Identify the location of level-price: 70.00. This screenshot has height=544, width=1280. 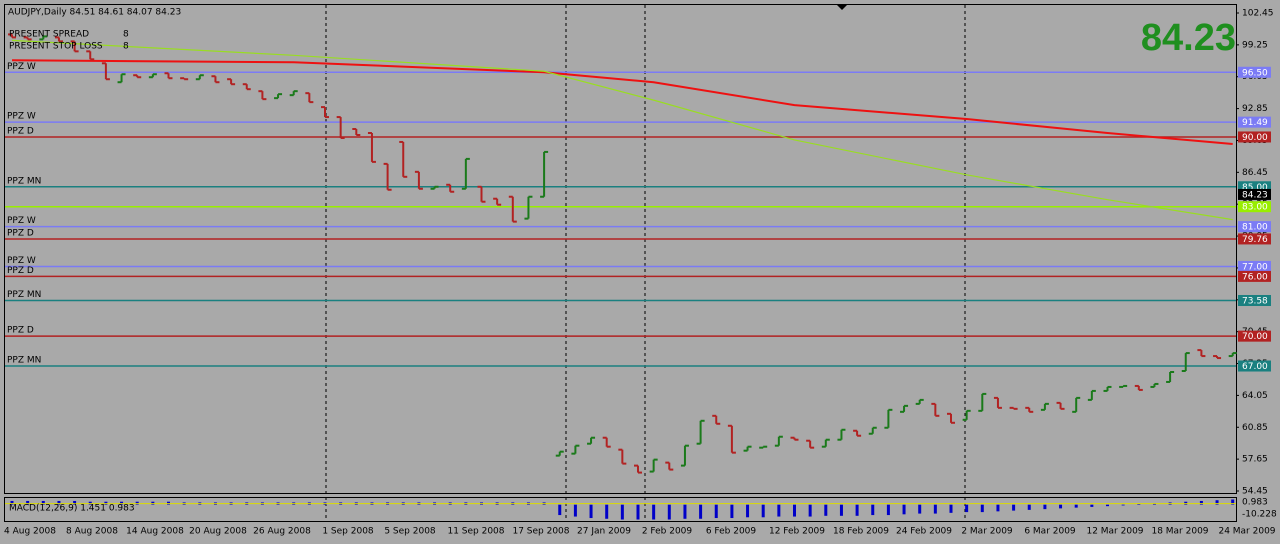
(1255, 337).